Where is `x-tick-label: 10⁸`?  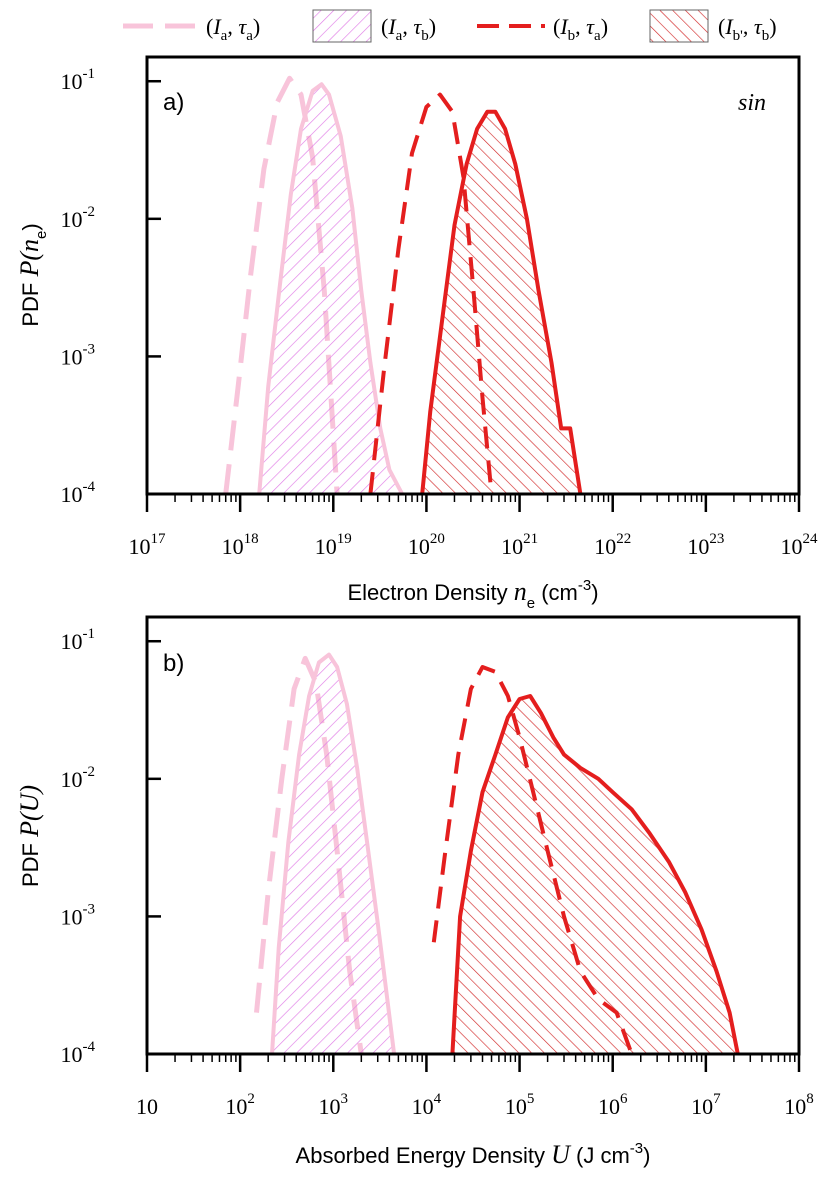
x-tick-label: 10⁸ is located at coordinates (799, 1105).